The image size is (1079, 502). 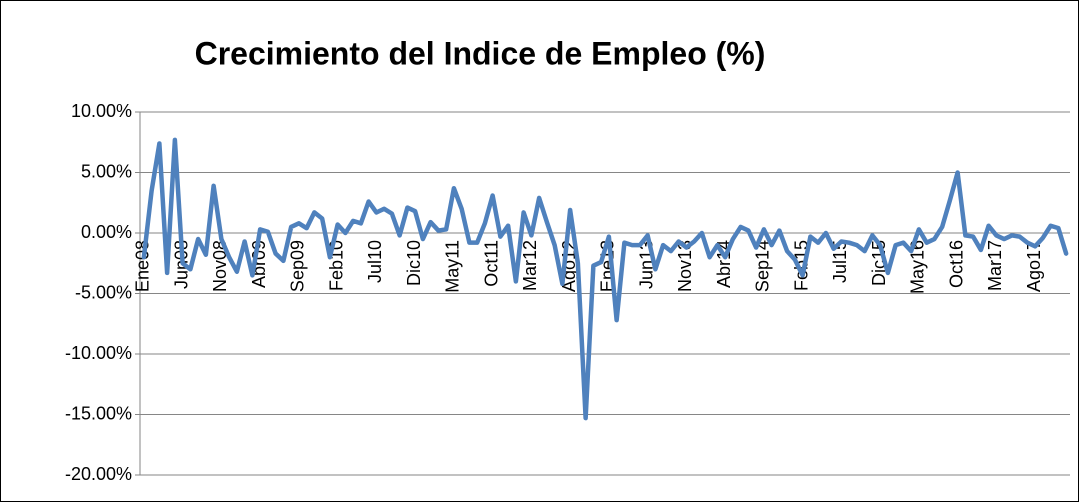 What do you see at coordinates (101, 111) in the screenshot?
I see `y-tick-label: 10.00%` at bounding box center [101, 111].